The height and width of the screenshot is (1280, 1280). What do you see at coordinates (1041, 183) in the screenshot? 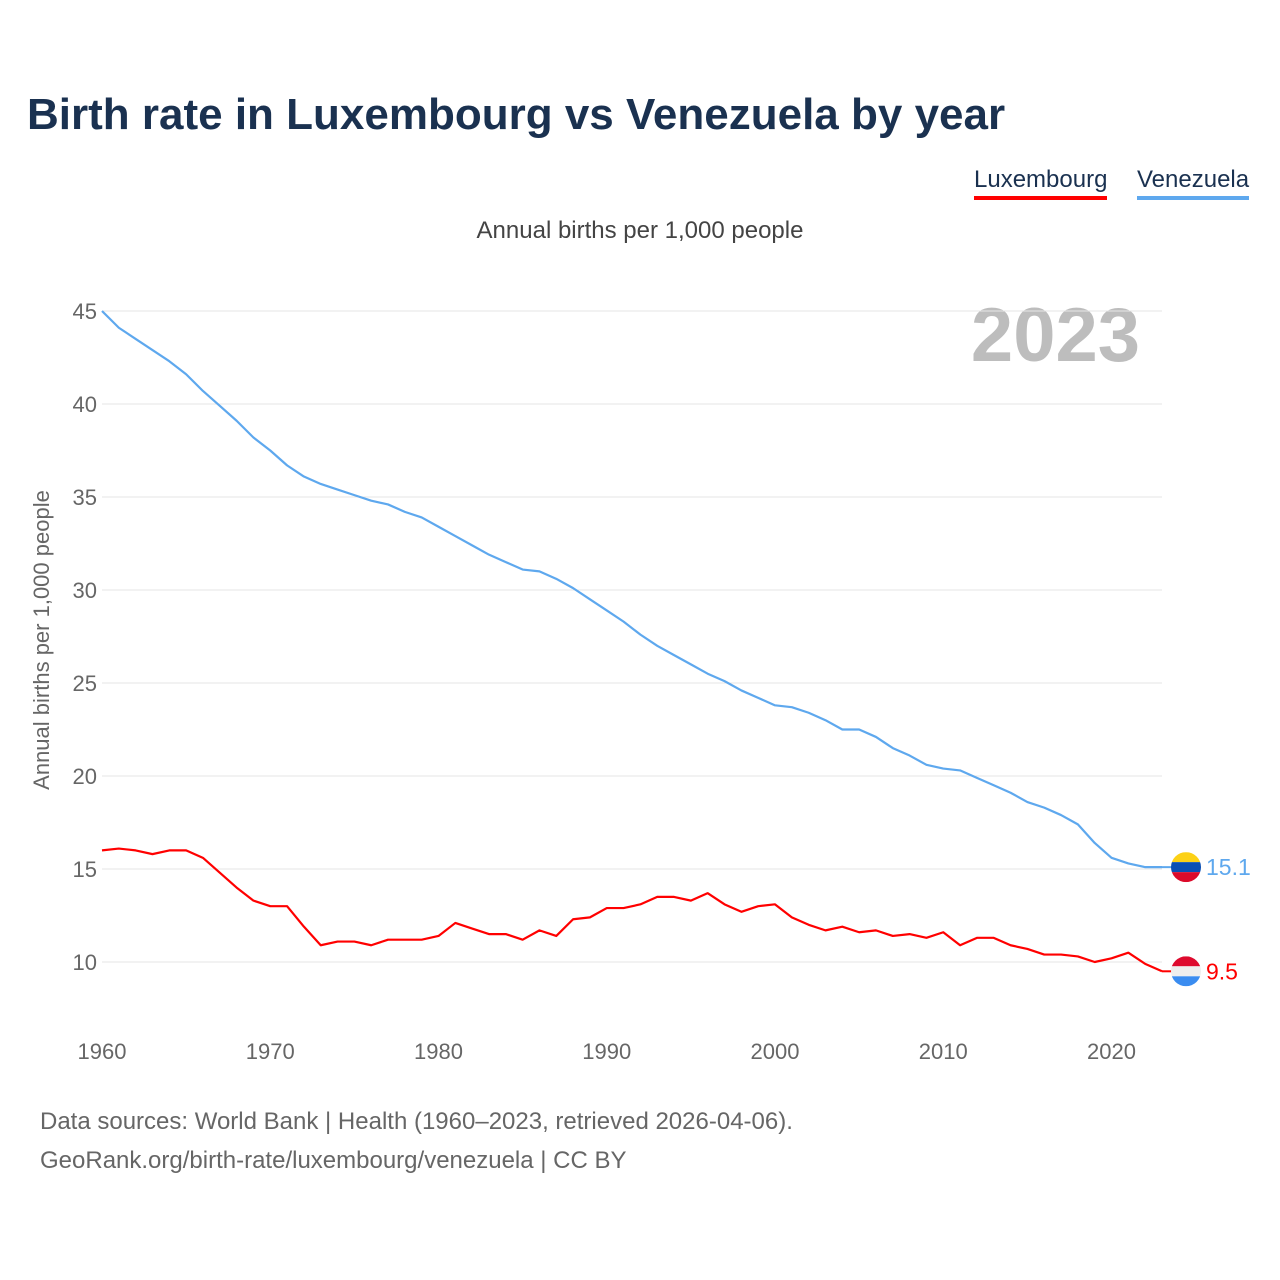
I see `legend-luxembourg: Luxembourg` at bounding box center [1041, 183].